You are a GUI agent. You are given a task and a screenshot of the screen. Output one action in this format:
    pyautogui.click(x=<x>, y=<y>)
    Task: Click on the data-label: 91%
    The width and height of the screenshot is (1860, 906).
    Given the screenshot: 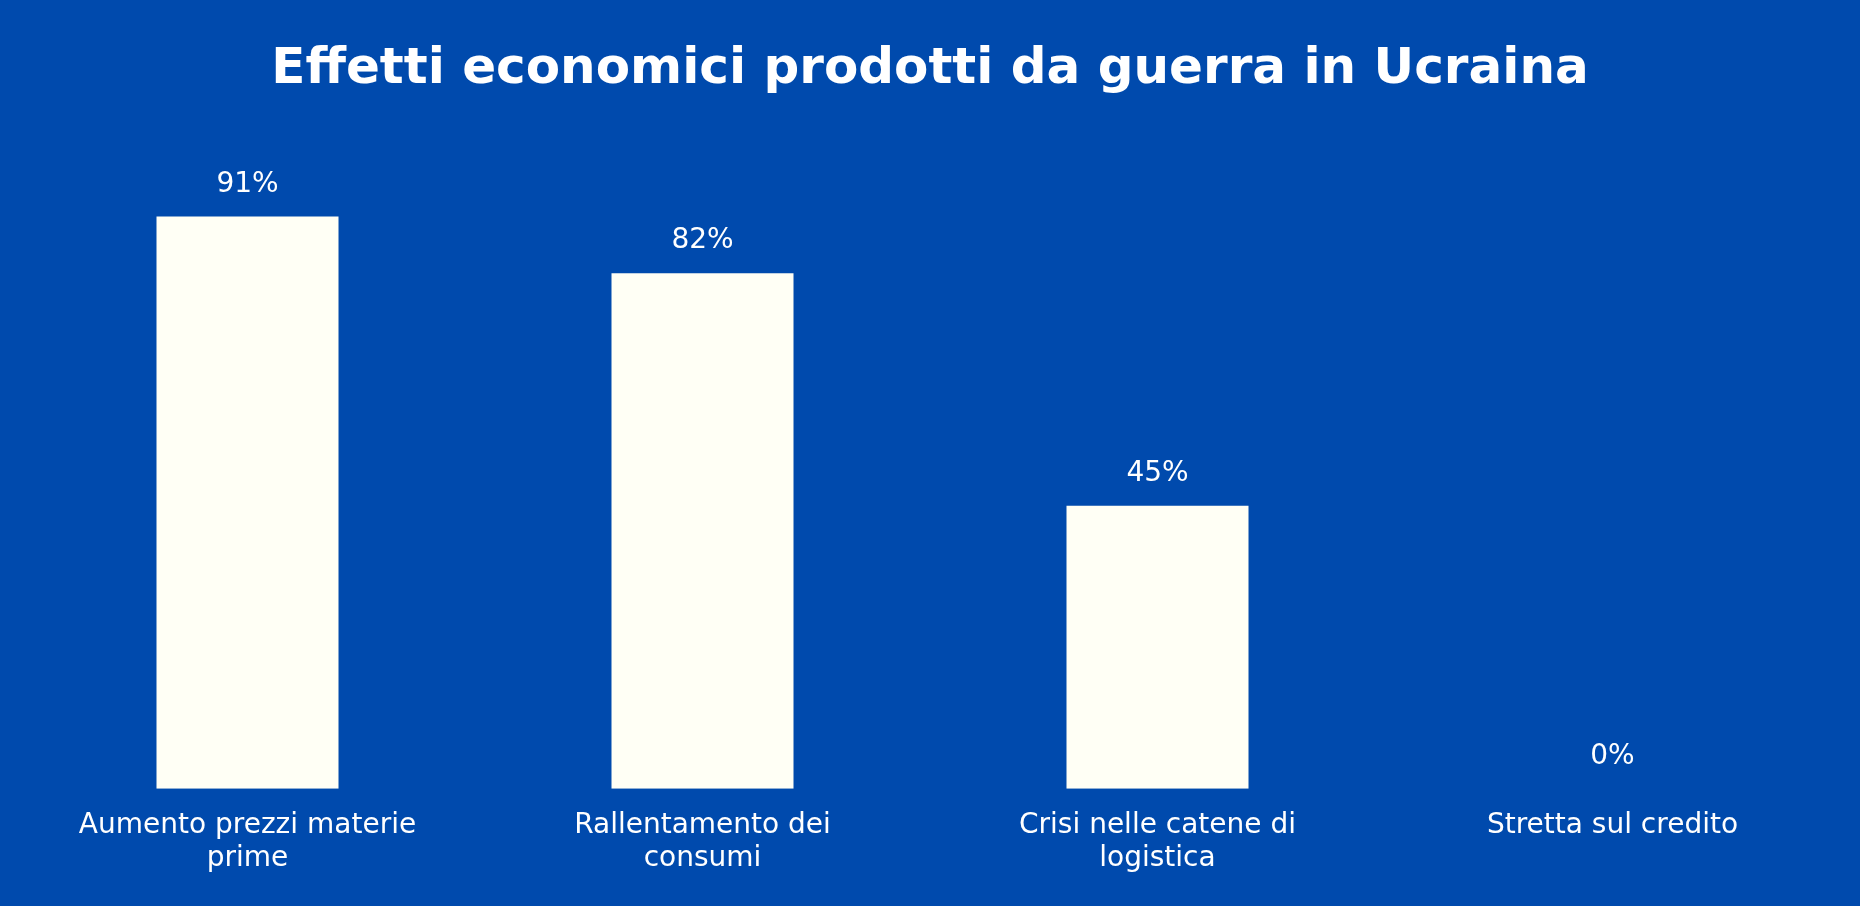 What is the action you would take?
    pyautogui.click(x=247, y=182)
    